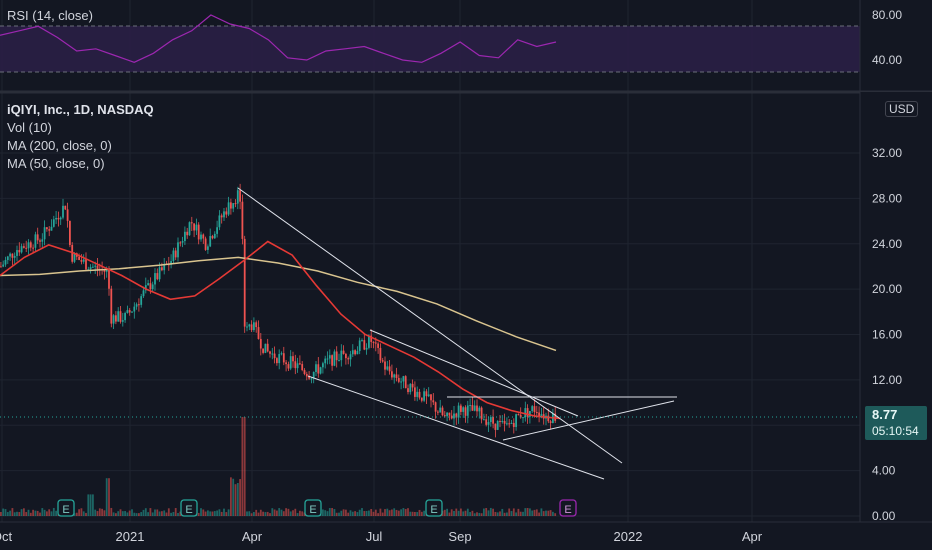  What do you see at coordinates (887, 244) in the screenshot?
I see `price-tick: 24.00` at bounding box center [887, 244].